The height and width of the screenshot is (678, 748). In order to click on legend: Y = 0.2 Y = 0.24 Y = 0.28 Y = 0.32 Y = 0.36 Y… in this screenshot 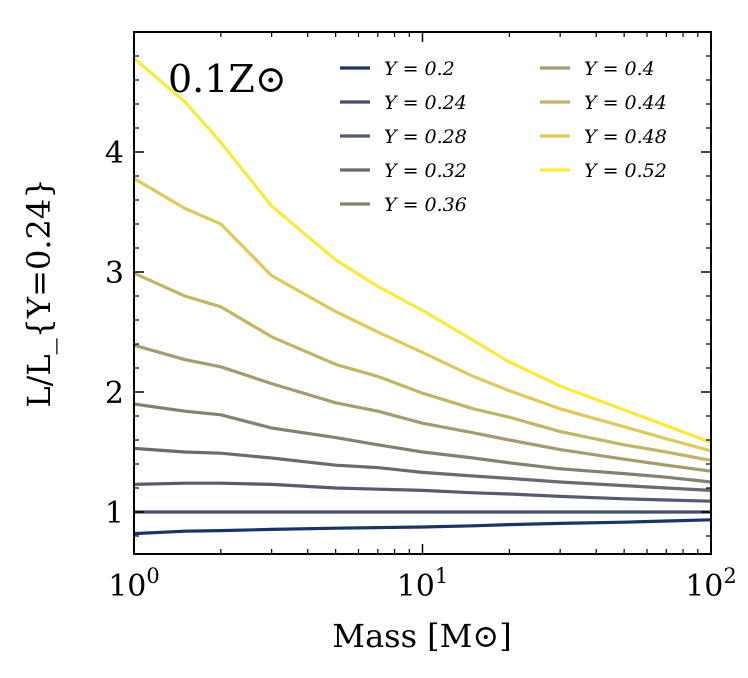, I will do `click(503, 137)`.